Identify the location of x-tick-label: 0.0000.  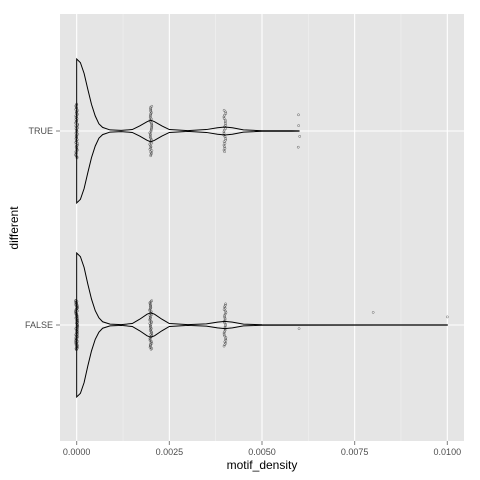
(77, 452).